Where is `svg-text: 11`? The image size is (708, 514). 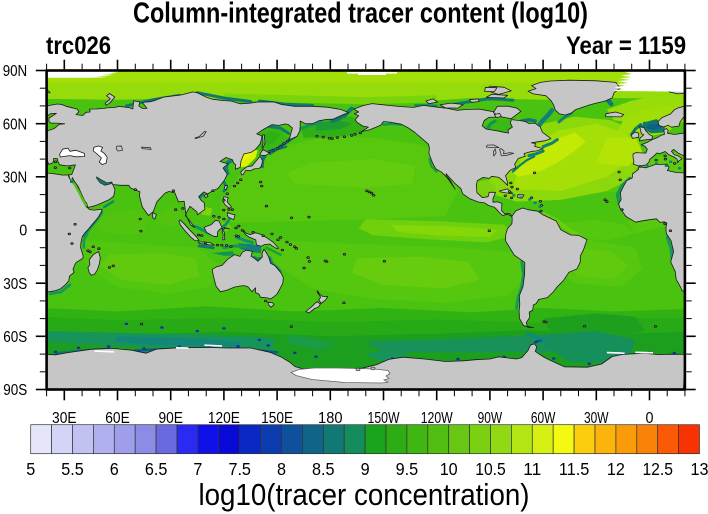
svg-text: 11 is located at coordinates (532, 469).